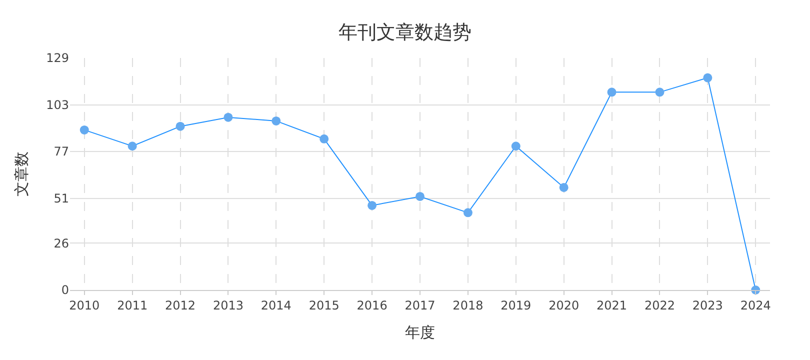 This screenshot has height=360, width=810. I want to click on x-tick-label: 2024, so click(755, 305).